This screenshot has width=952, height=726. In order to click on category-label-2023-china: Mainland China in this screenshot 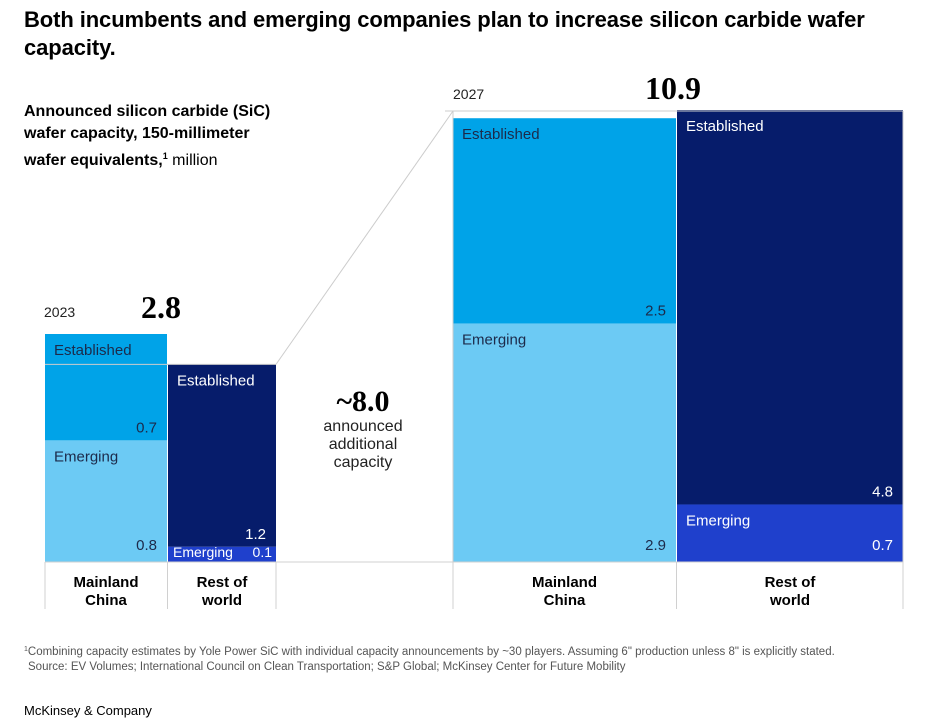, I will do `click(106, 592)`.